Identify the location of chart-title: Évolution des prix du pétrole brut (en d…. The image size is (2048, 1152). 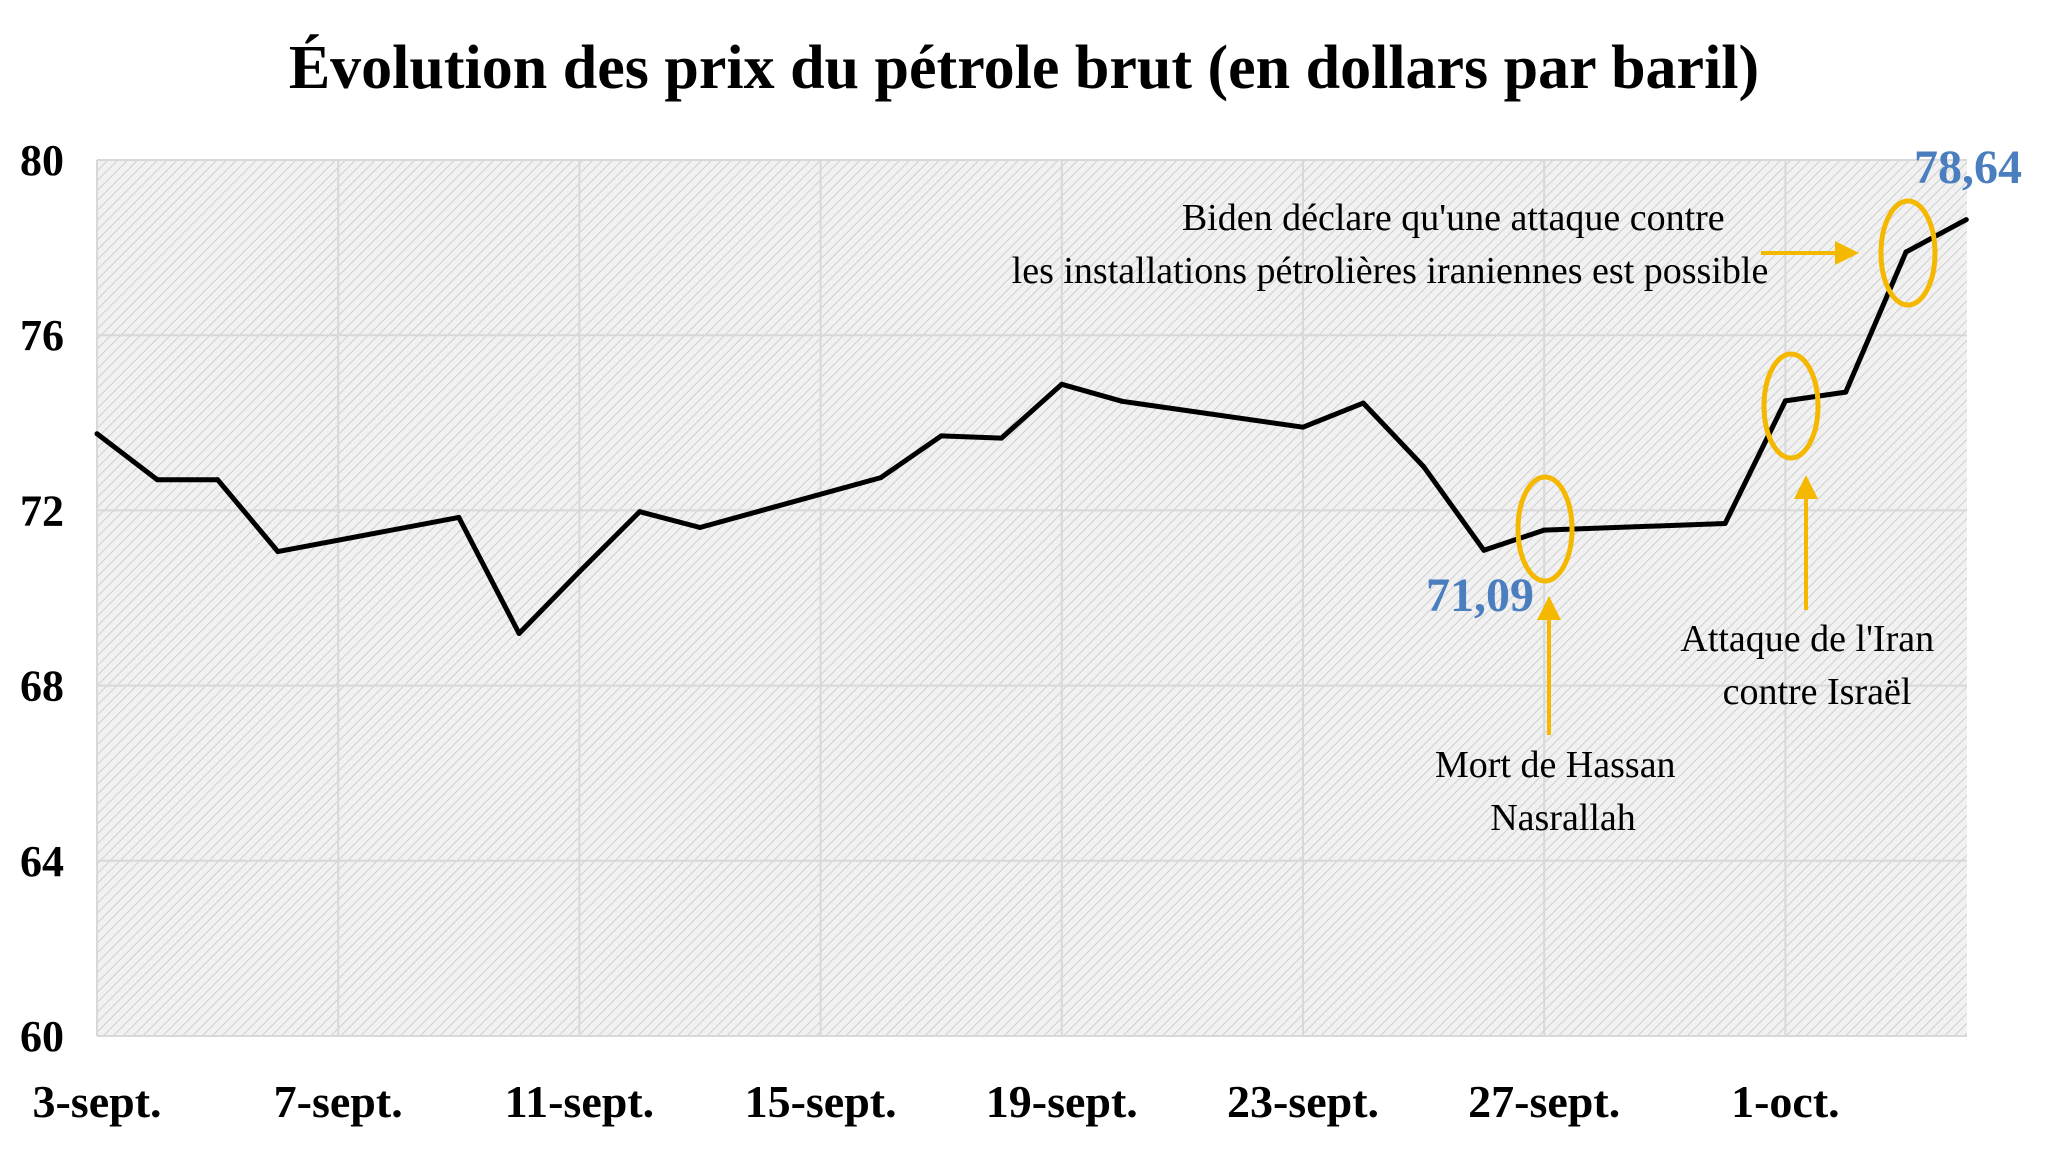
(1024, 68).